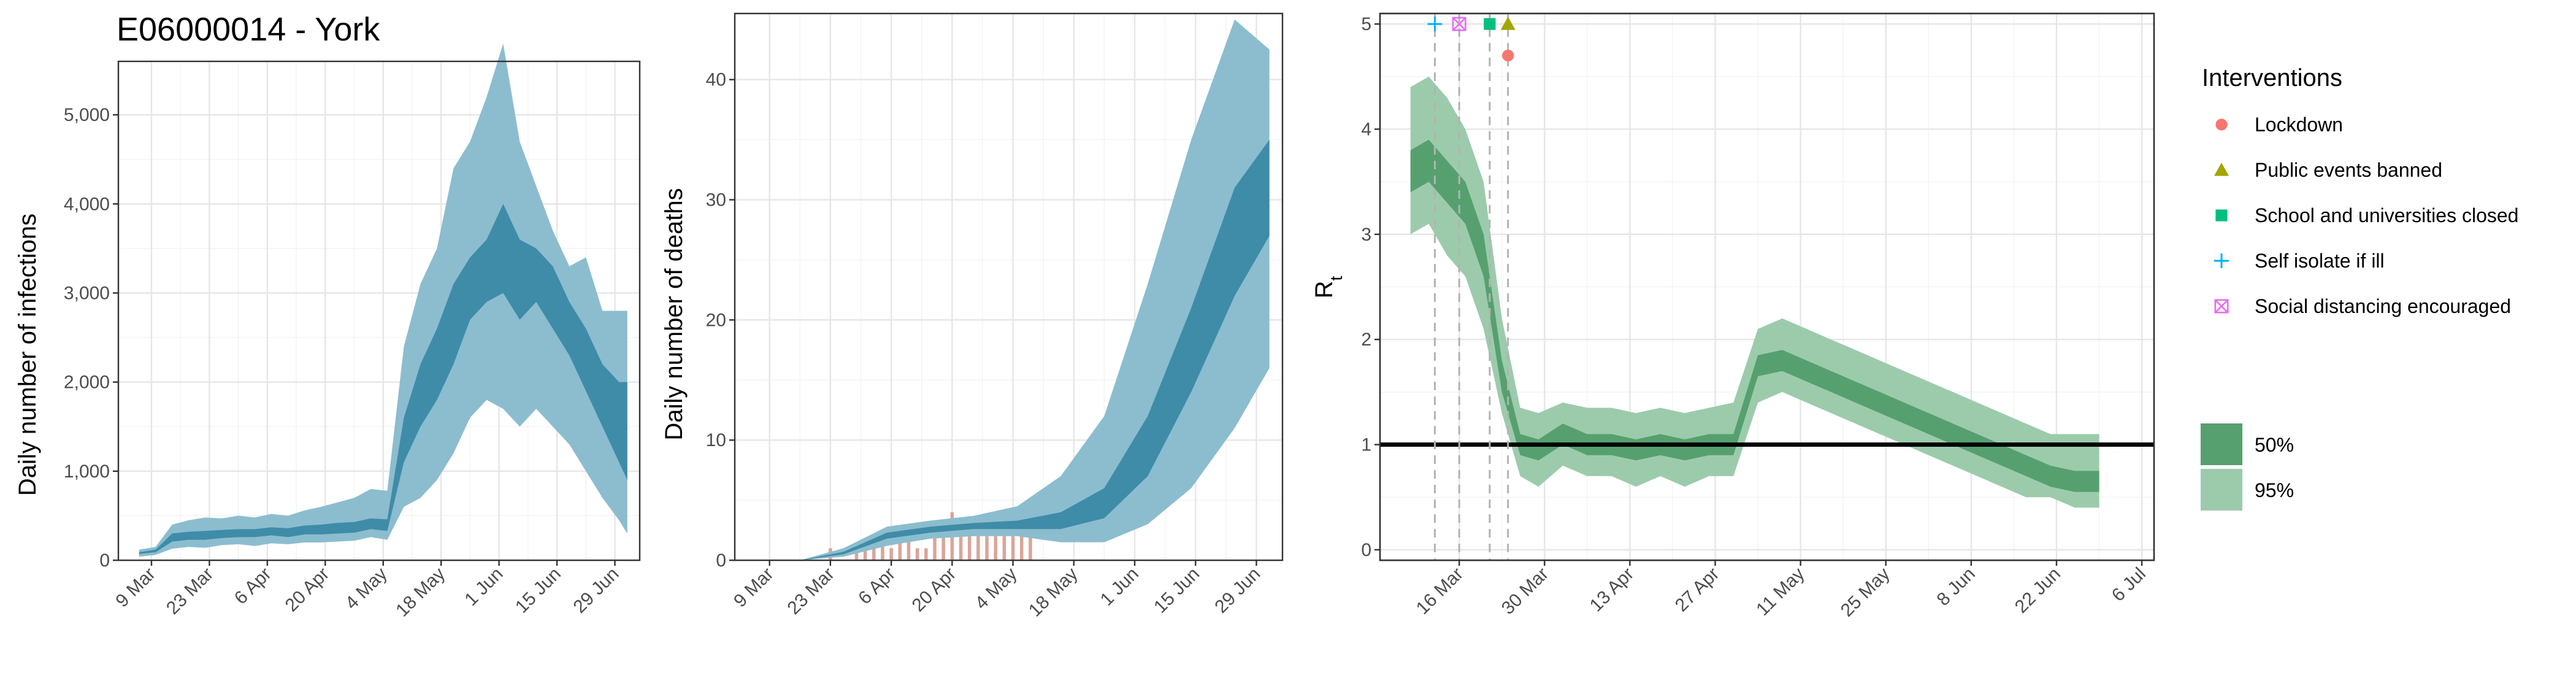 Image resolution: width=2576 pixels, height=683 pixels. What do you see at coordinates (1366, 340) in the screenshot?
I see `y-tick-label: 2` at bounding box center [1366, 340].